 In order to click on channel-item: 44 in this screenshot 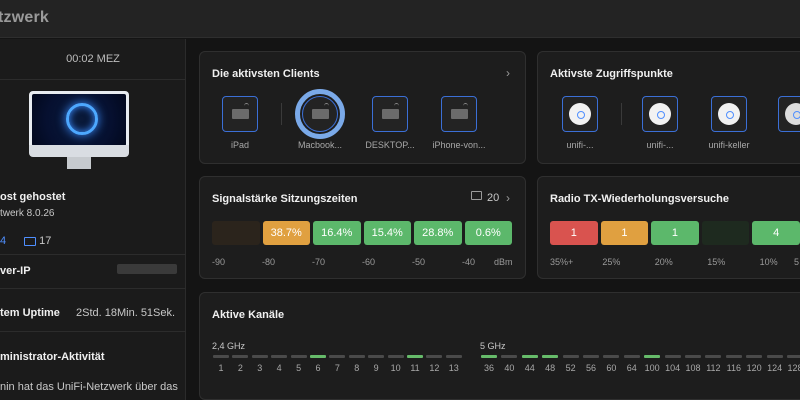, I will do `click(530, 364)`.